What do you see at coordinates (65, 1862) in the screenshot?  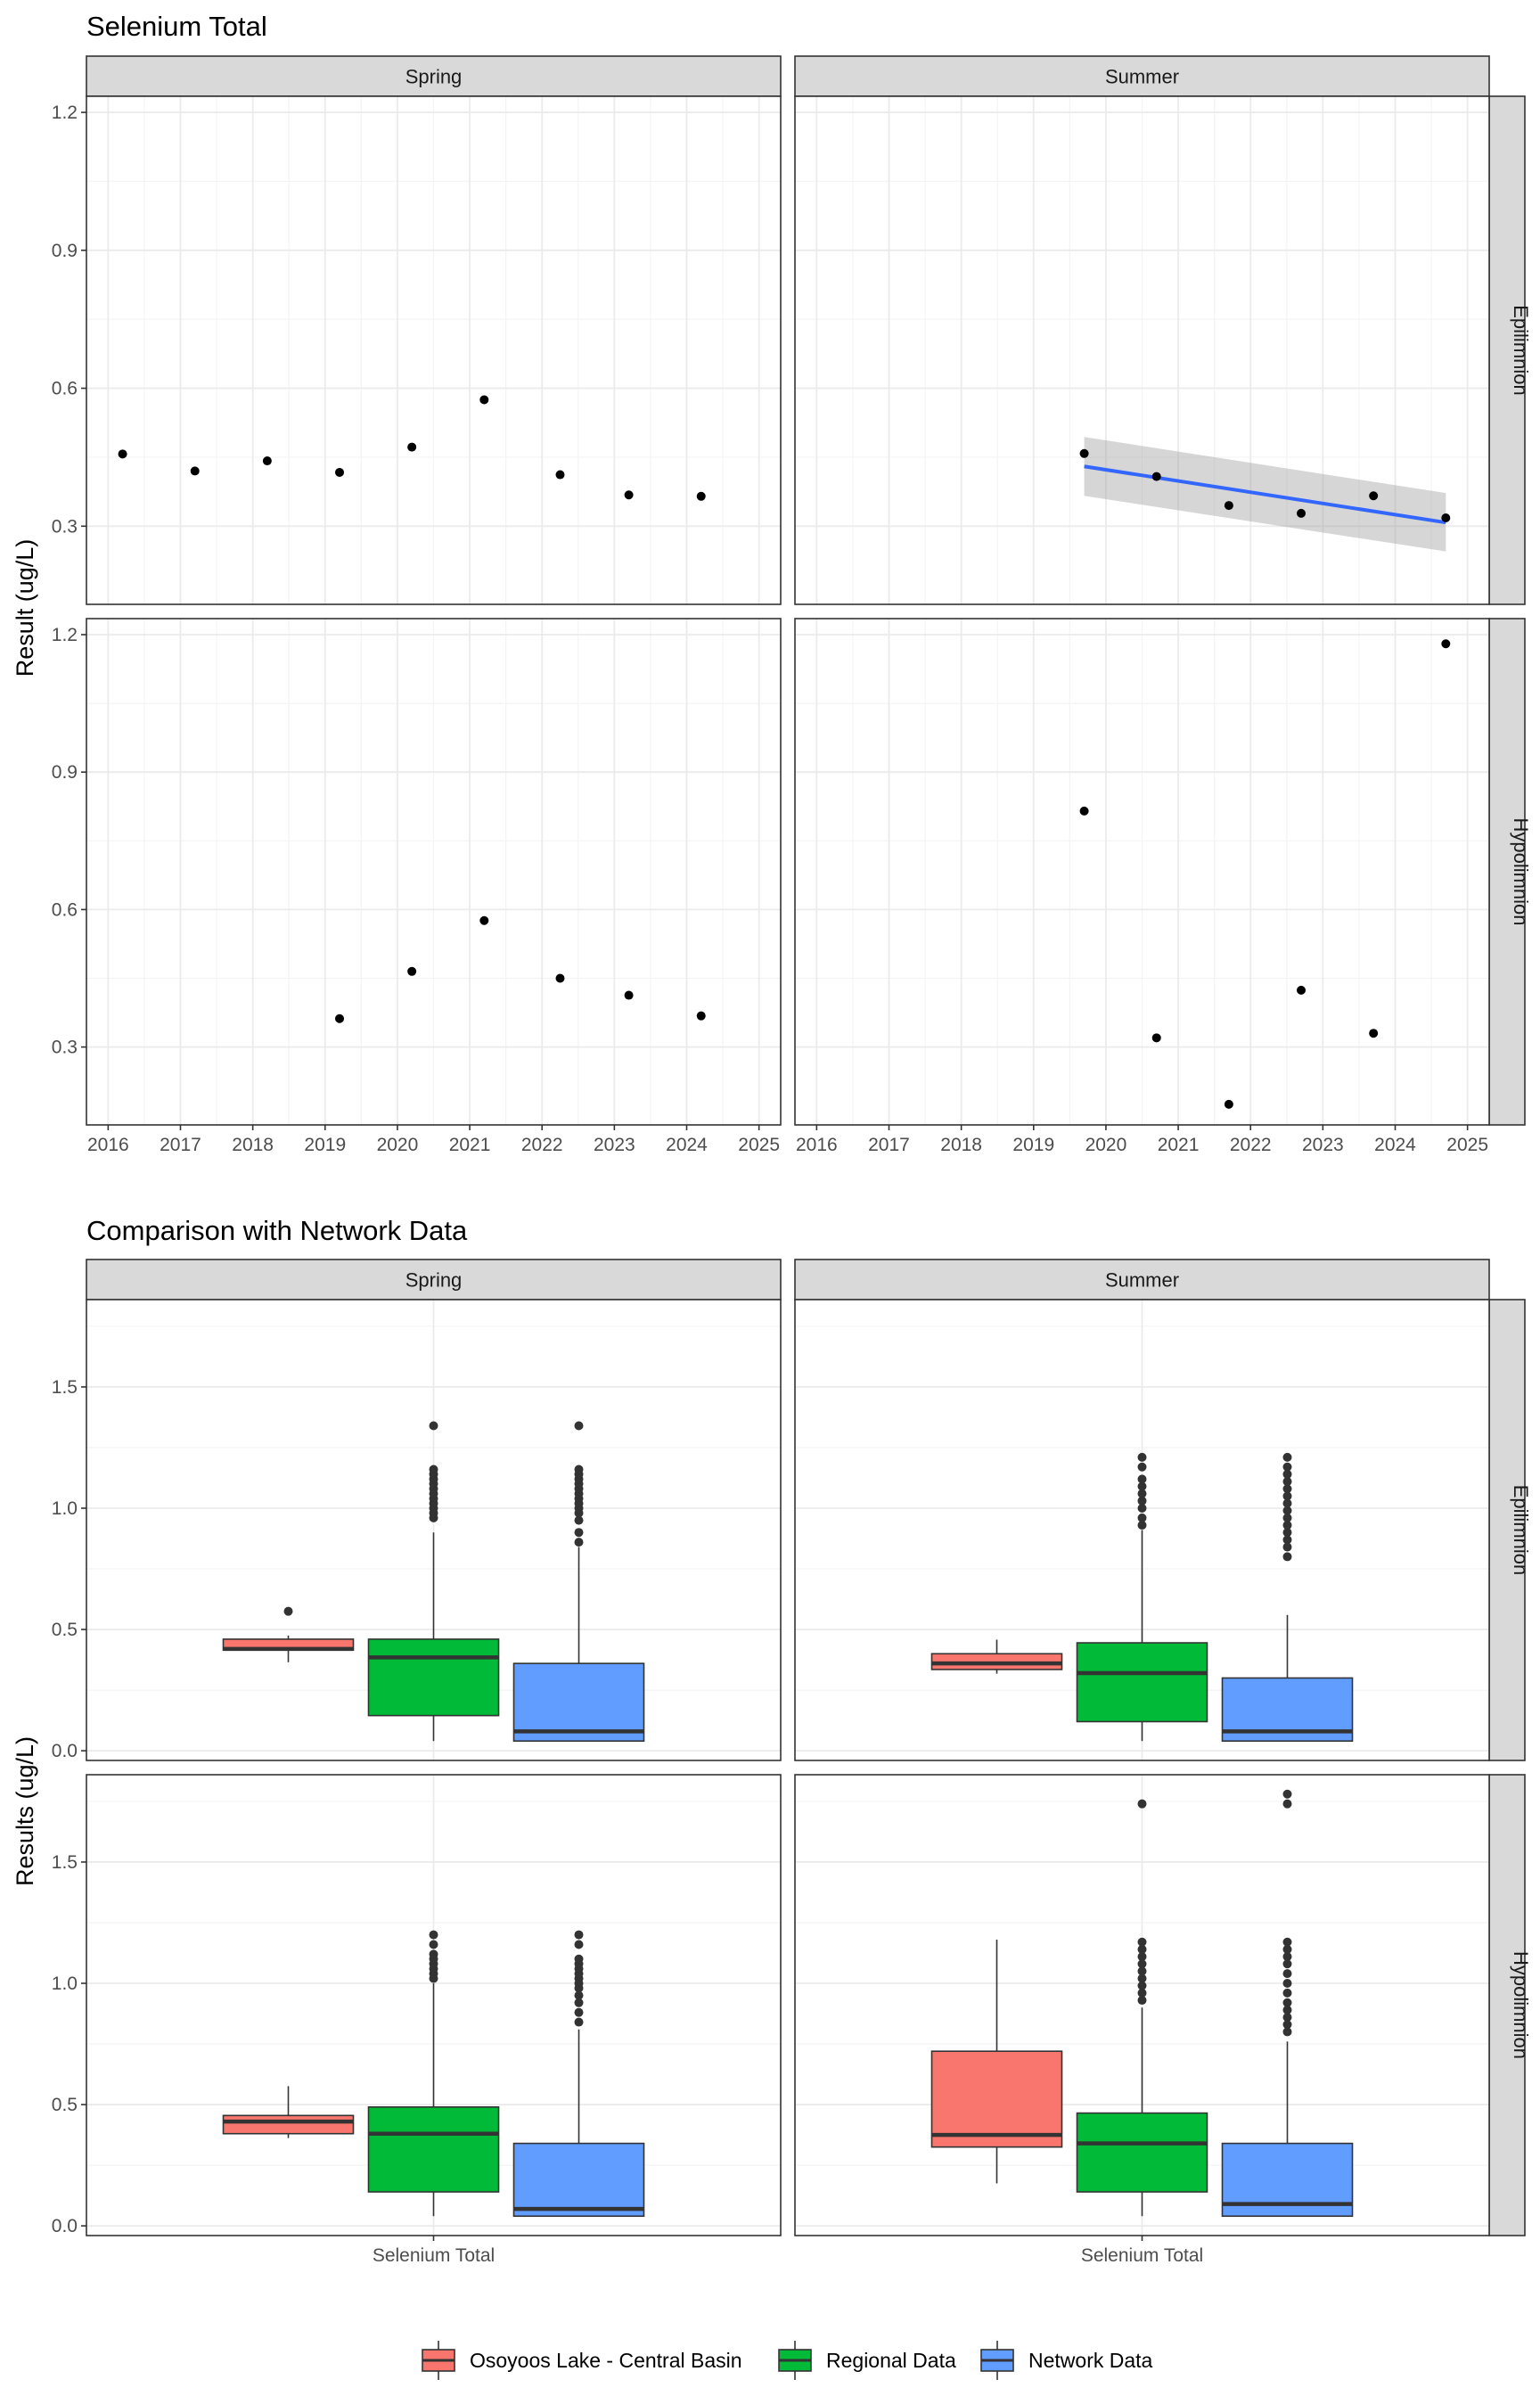 I see `y-tick-label: 1.5` at bounding box center [65, 1862].